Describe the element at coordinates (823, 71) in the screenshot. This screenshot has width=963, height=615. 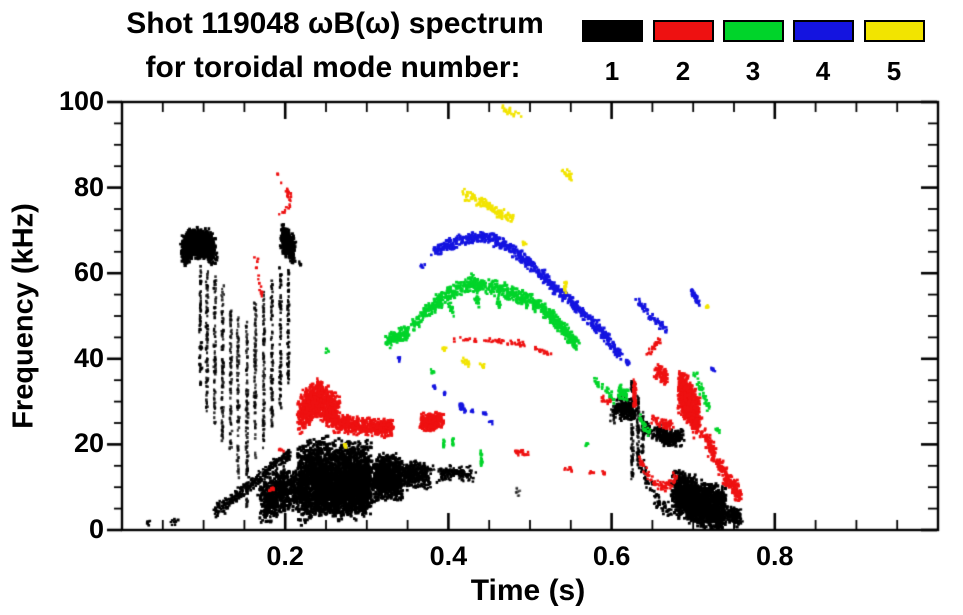
I see `legend-label-mode-4: 4` at that location.